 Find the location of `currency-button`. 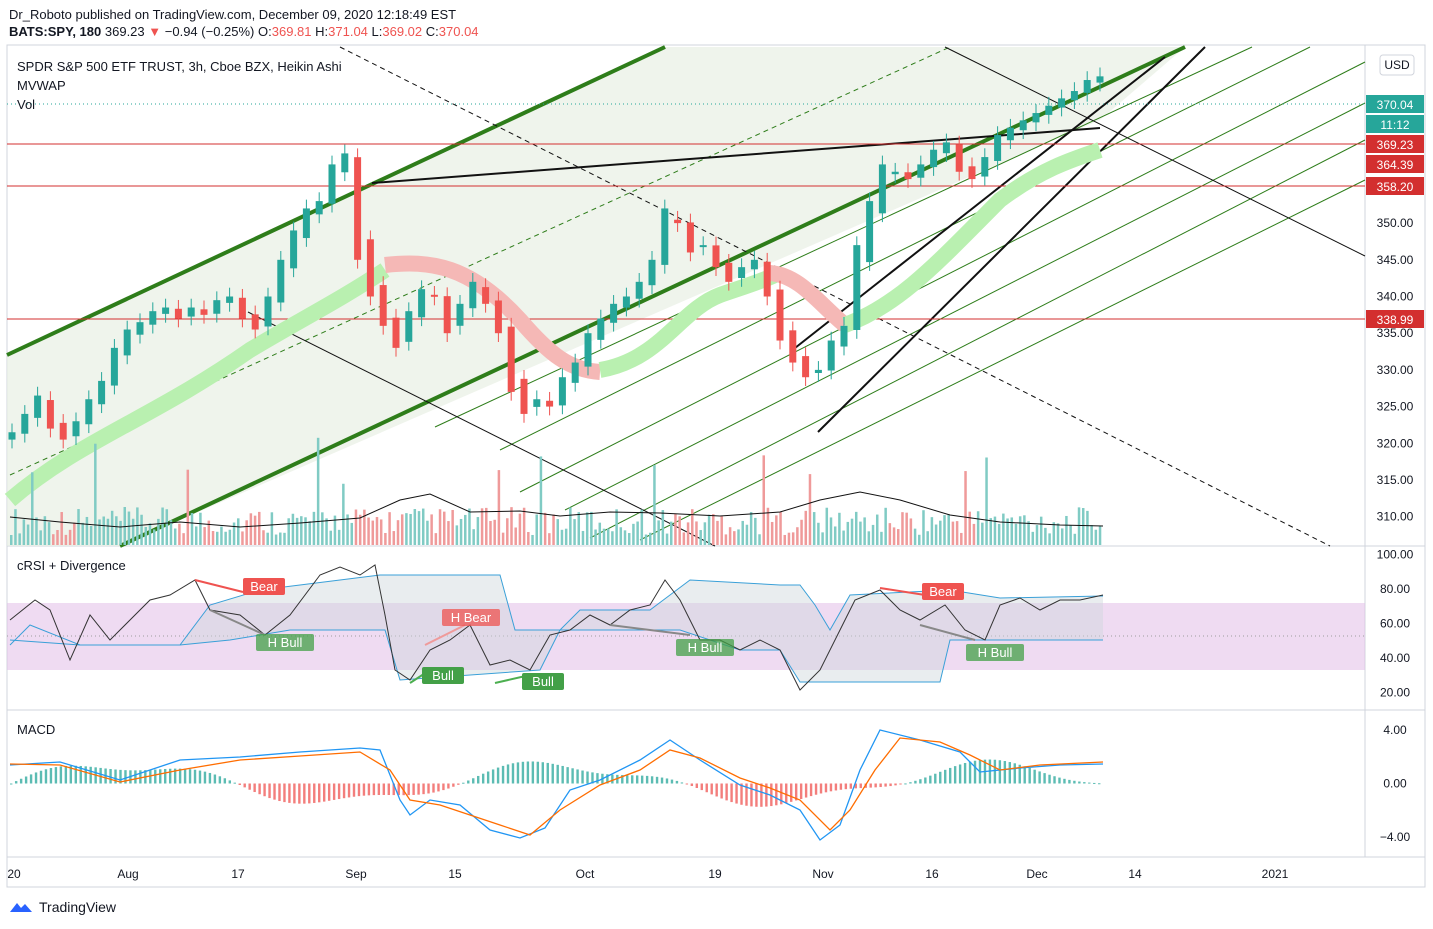

currency-button is located at coordinates (1397, 65).